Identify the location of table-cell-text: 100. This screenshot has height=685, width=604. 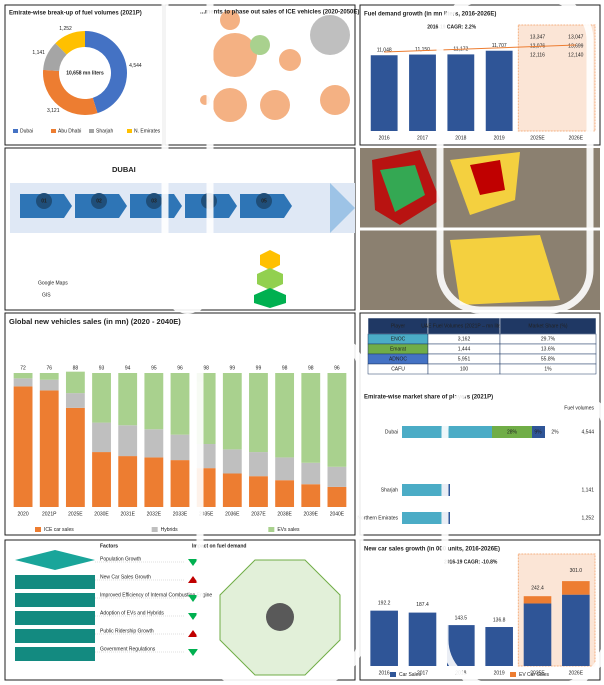
(464, 369).